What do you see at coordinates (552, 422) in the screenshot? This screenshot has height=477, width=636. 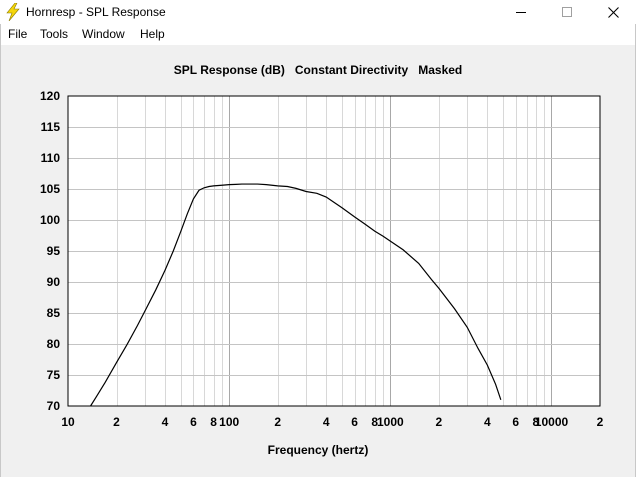 I see `x-tick-label: 10000` at bounding box center [552, 422].